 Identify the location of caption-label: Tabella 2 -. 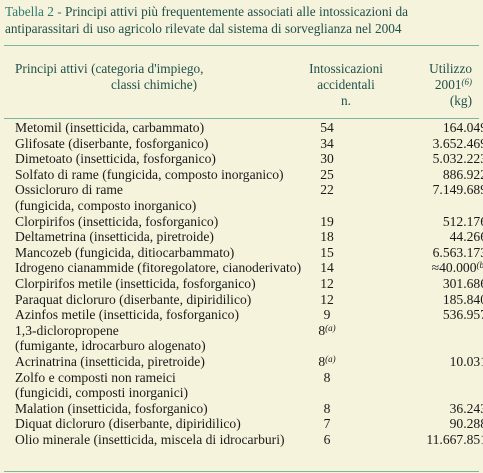
(33, 11).